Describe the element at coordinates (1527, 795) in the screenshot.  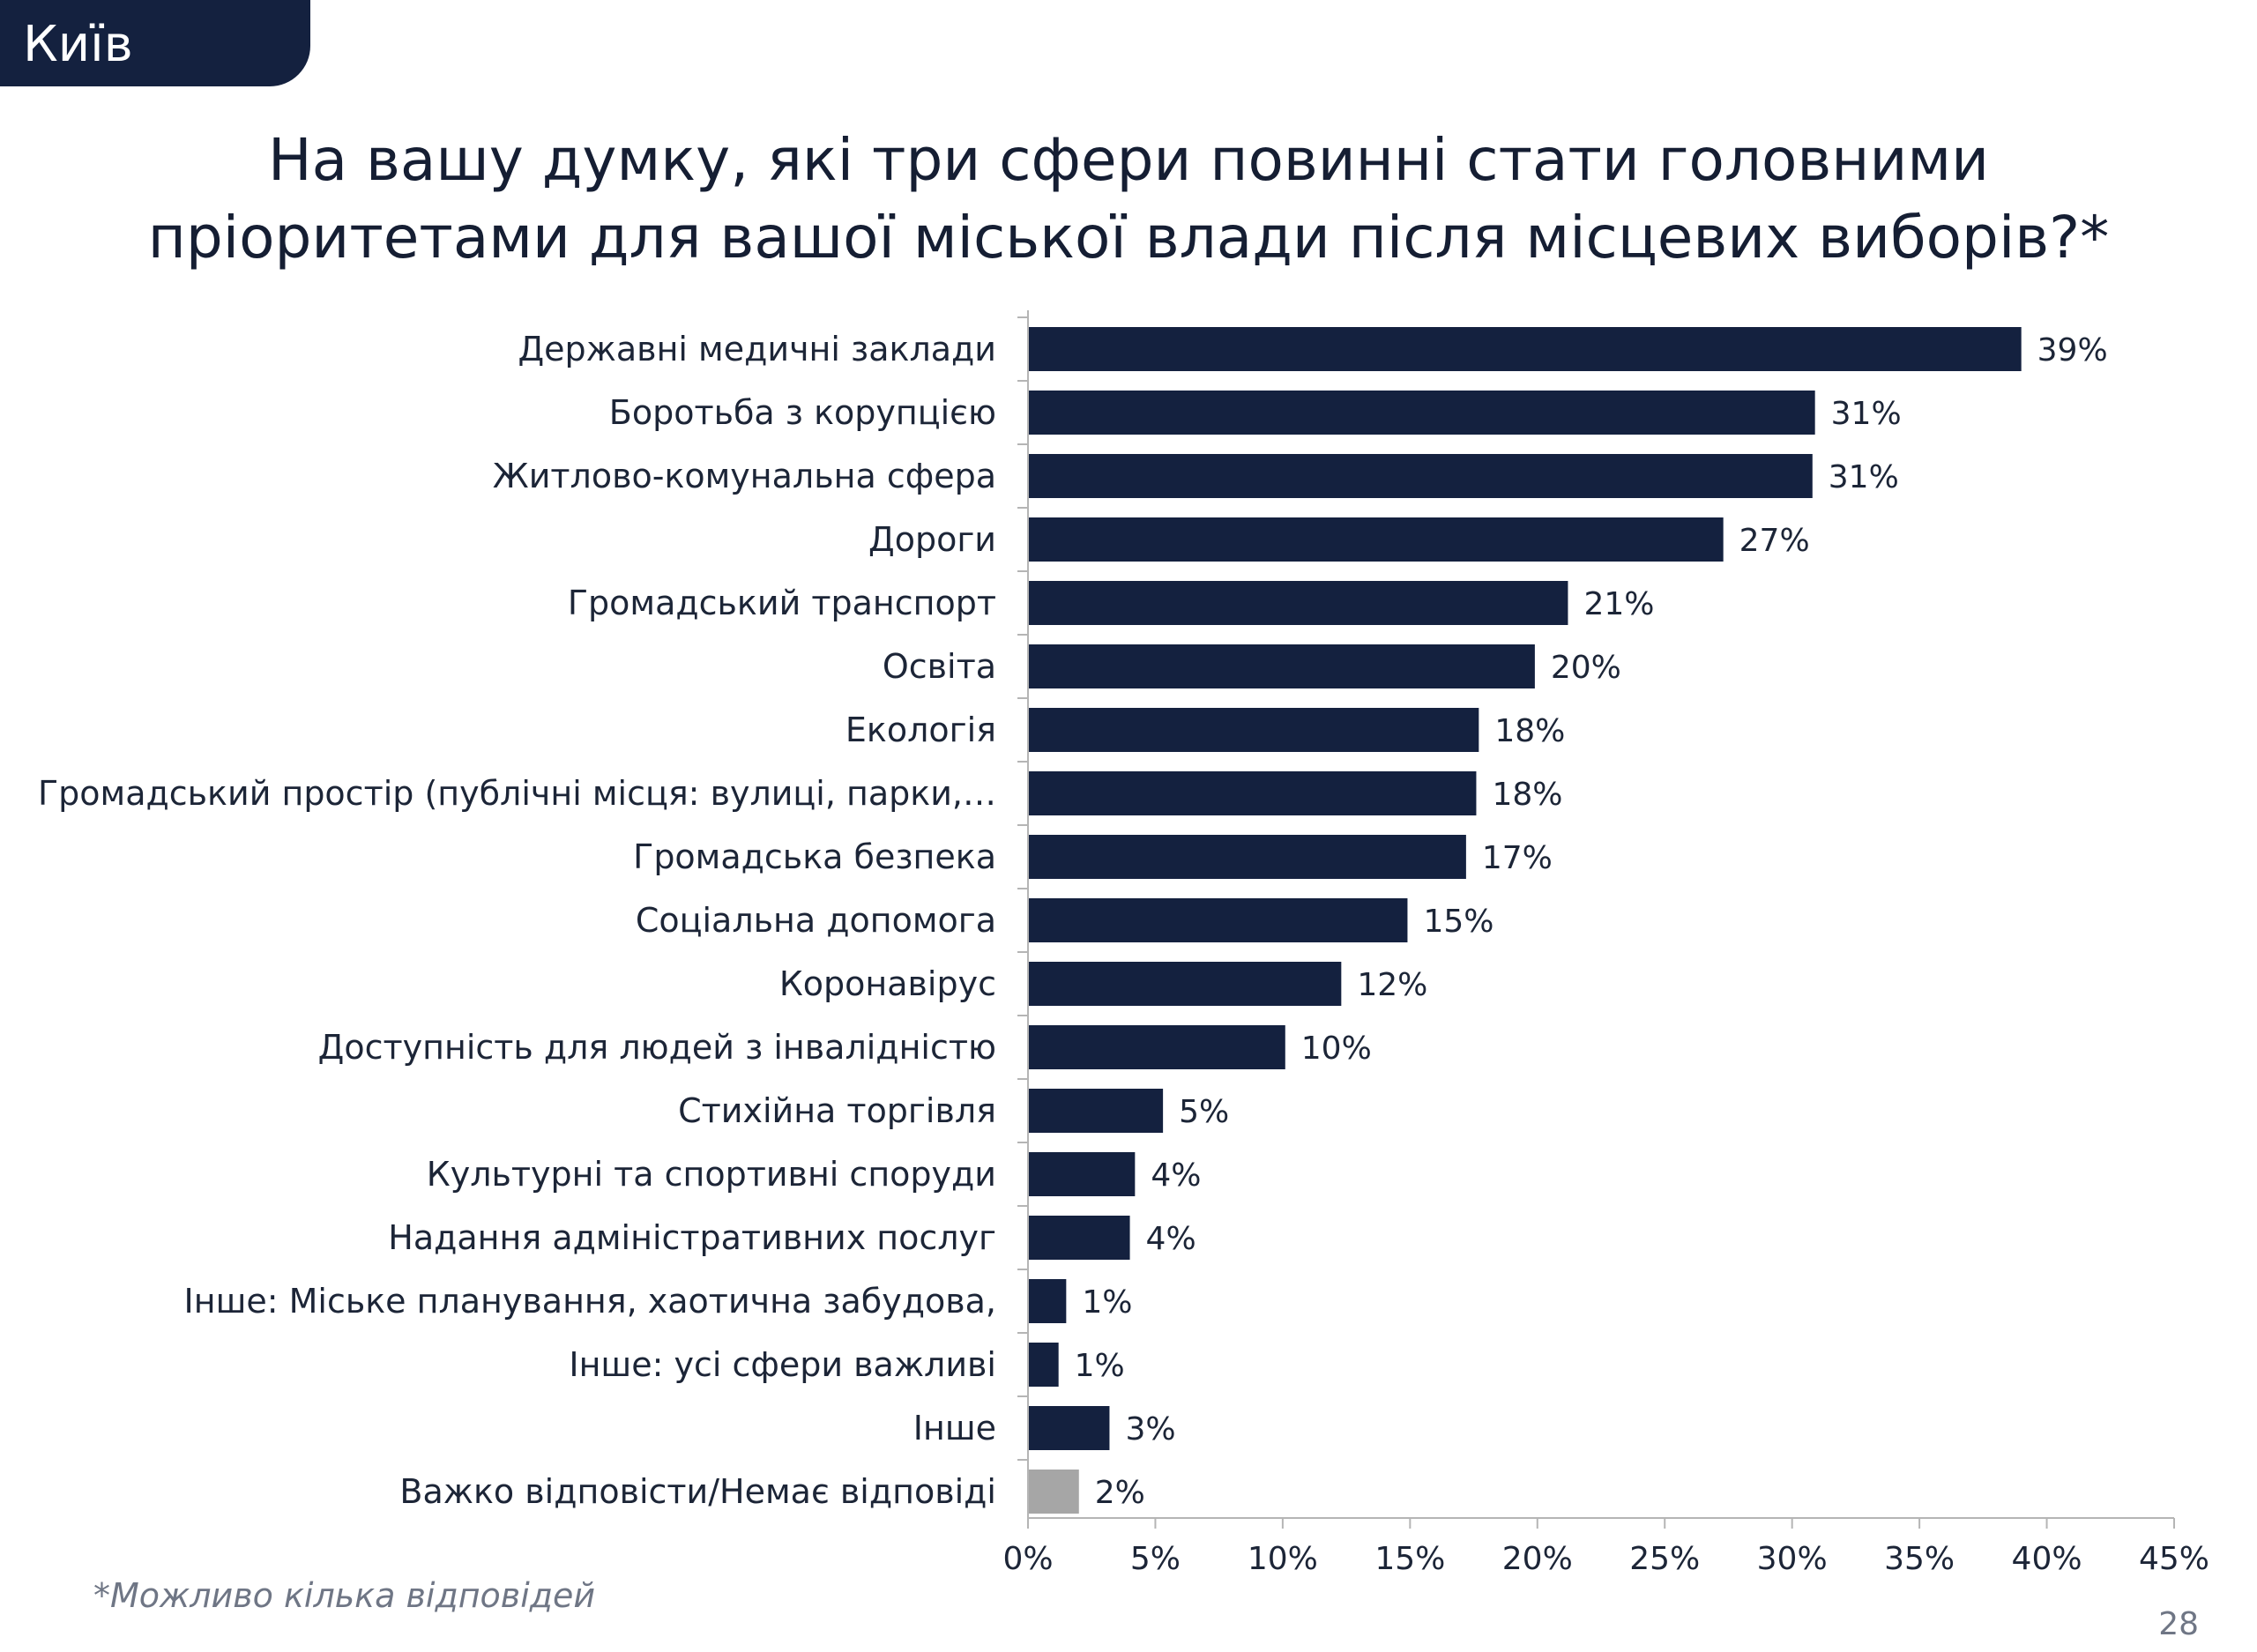
I see `value-label-8: 18%` at that location.